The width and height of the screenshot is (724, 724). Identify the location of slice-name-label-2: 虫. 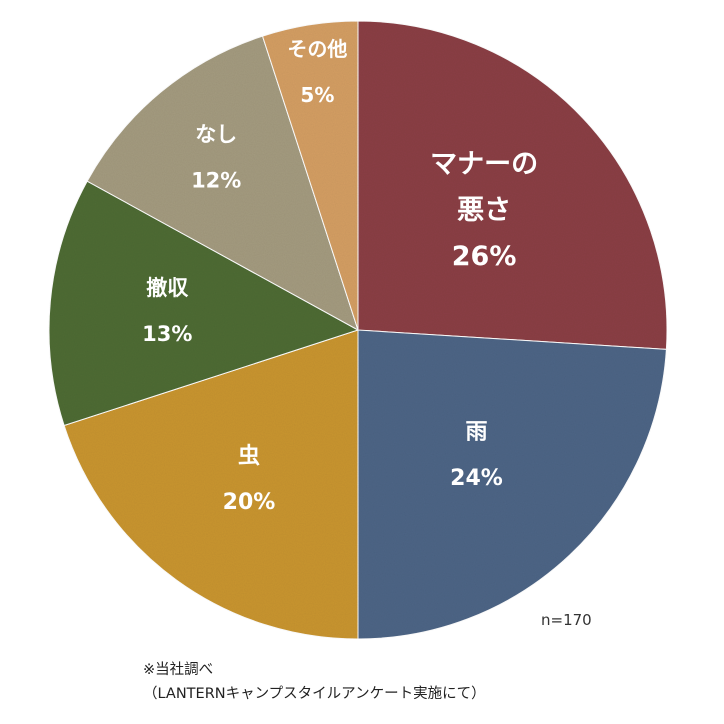
(249, 456).